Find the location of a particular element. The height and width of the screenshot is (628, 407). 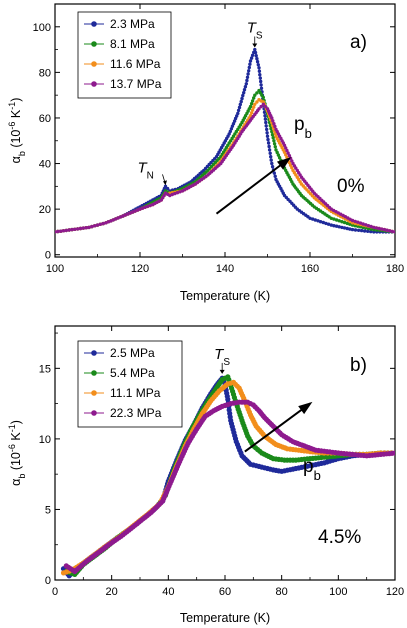

strain-label: 4.5% is located at coordinates (339, 537).